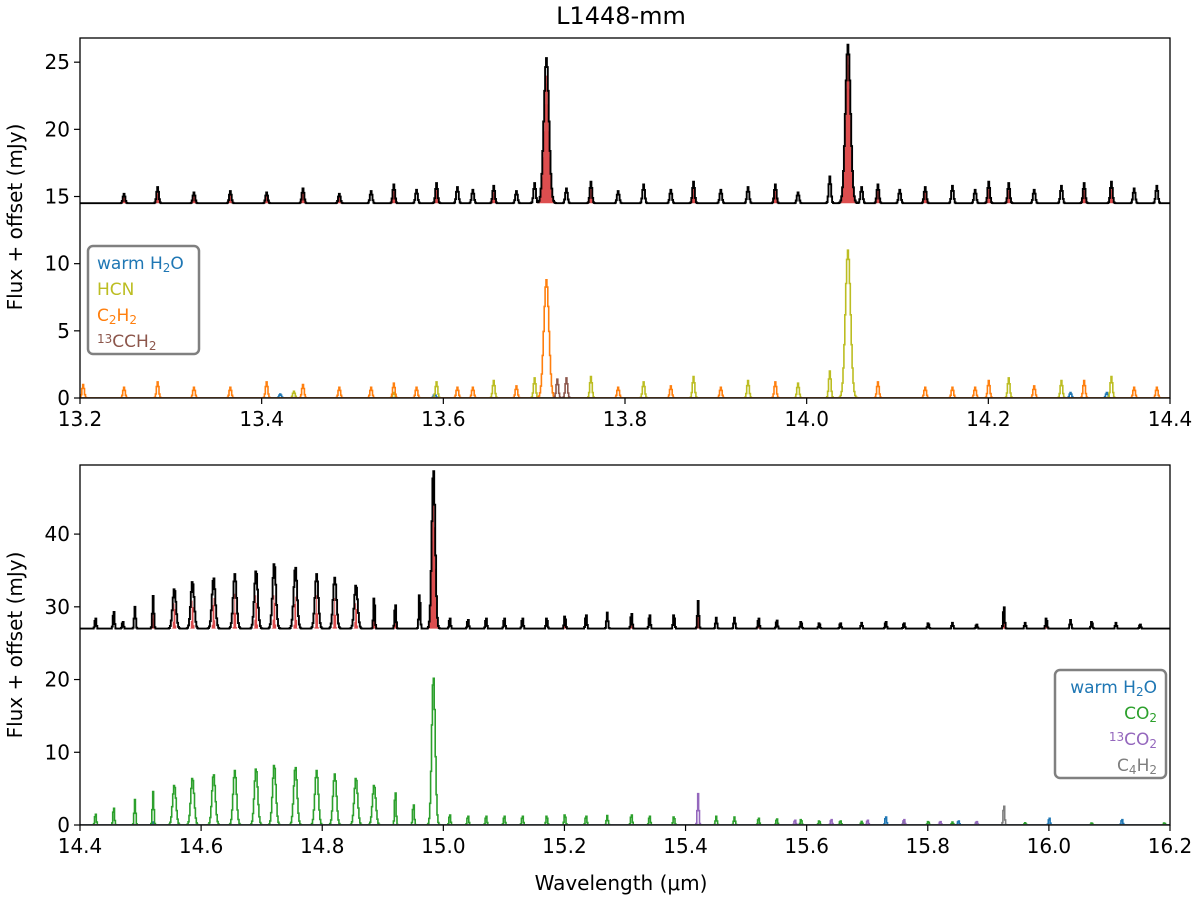 The height and width of the screenshot is (900, 1200). Describe the element at coordinates (625, 751) in the screenshot. I see `bottom-model-3-line` at that location.